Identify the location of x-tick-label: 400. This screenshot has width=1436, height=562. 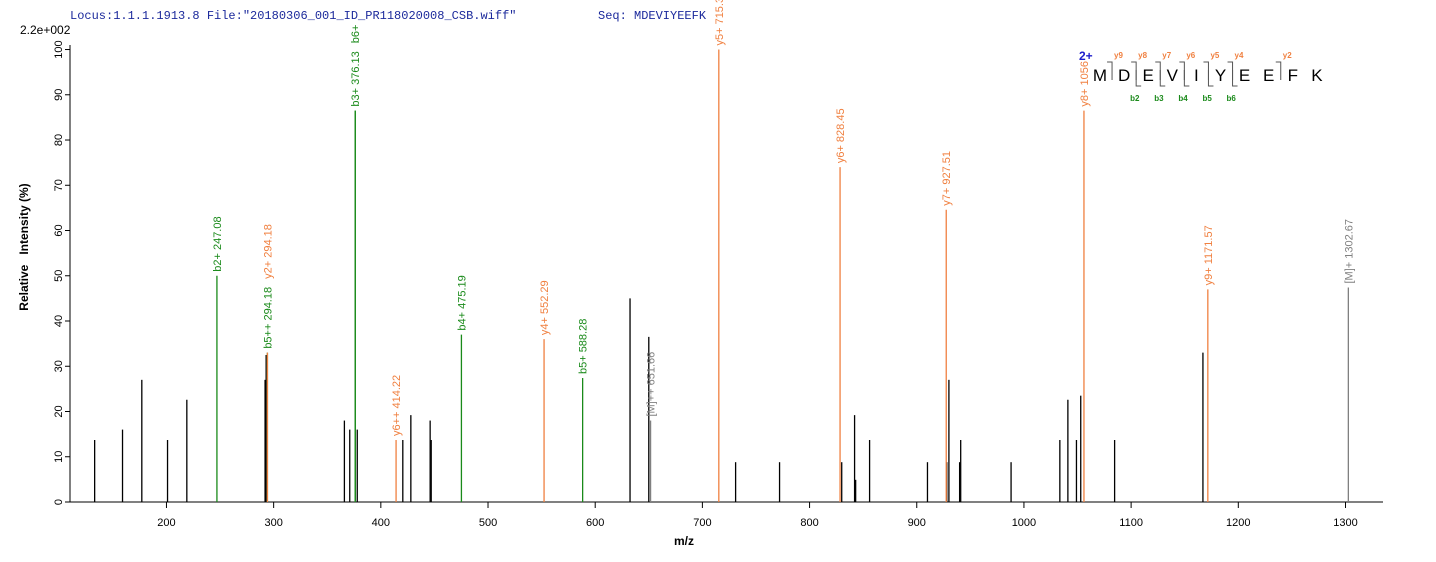
(381, 523).